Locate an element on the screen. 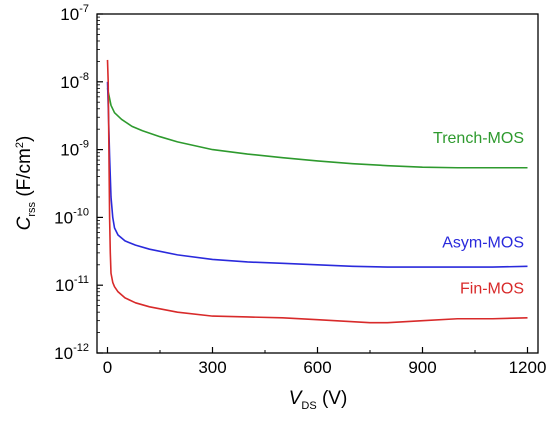  y-tick-label: 10⁻¹² is located at coordinates (71, 352).